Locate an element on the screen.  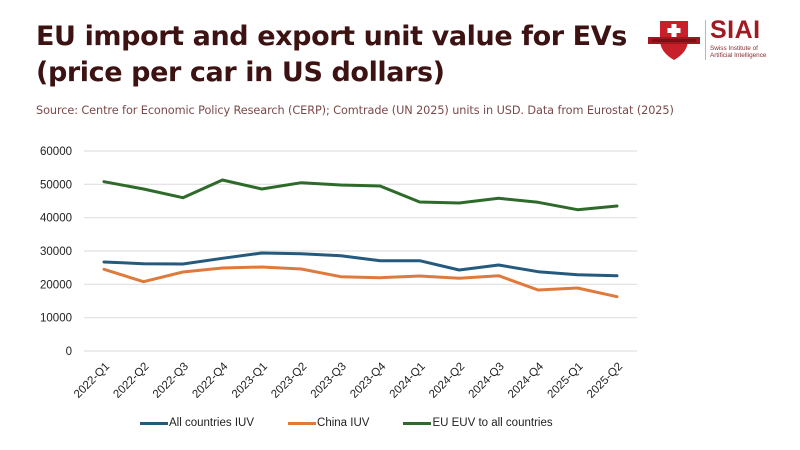
legend-label: All countries IUV is located at coordinates (212, 423).